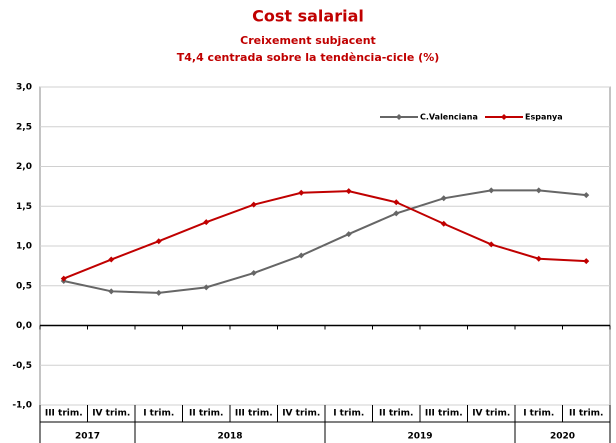 The height and width of the screenshot is (443, 616). What do you see at coordinates (308, 16) in the screenshot?
I see `chart-title: Cost salarial` at bounding box center [308, 16].